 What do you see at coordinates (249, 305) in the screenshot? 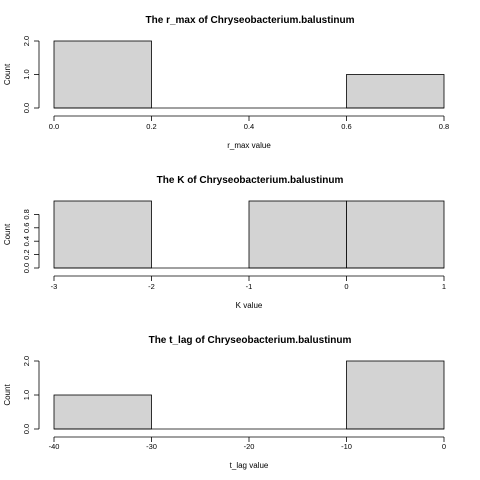
I see `x-axis-label: K value` at bounding box center [249, 305].